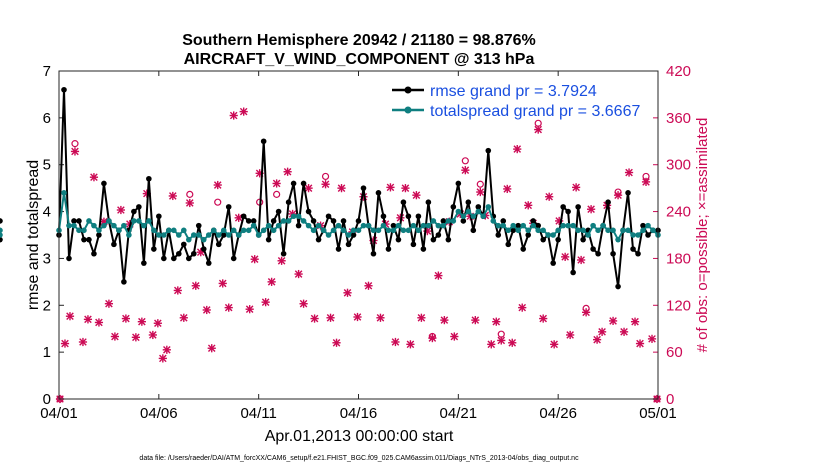 The height and width of the screenshot is (470, 830). Describe the element at coordinates (330, 216) in the screenshot. I see `series-totalspread` at that location.